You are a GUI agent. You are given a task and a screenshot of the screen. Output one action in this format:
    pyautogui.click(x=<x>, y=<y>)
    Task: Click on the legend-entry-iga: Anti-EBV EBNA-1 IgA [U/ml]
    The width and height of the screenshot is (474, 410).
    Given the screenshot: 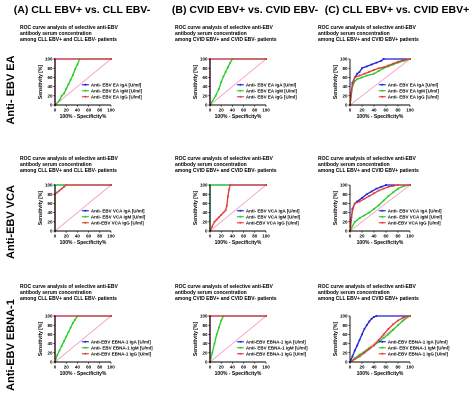 What is the action you would take?
    pyautogui.click(x=418, y=341)
    